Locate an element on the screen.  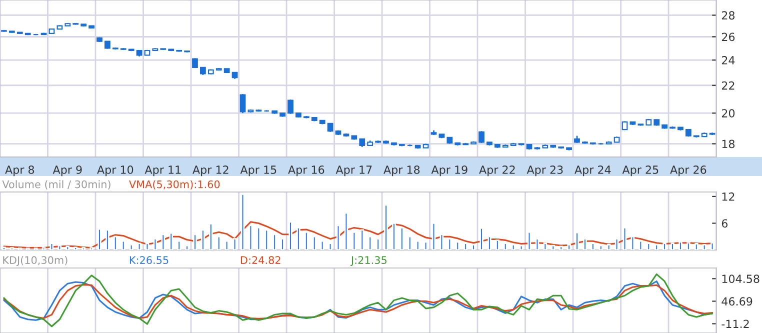
x-tick-label: Apr 25 is located at coordinates (640, 171).